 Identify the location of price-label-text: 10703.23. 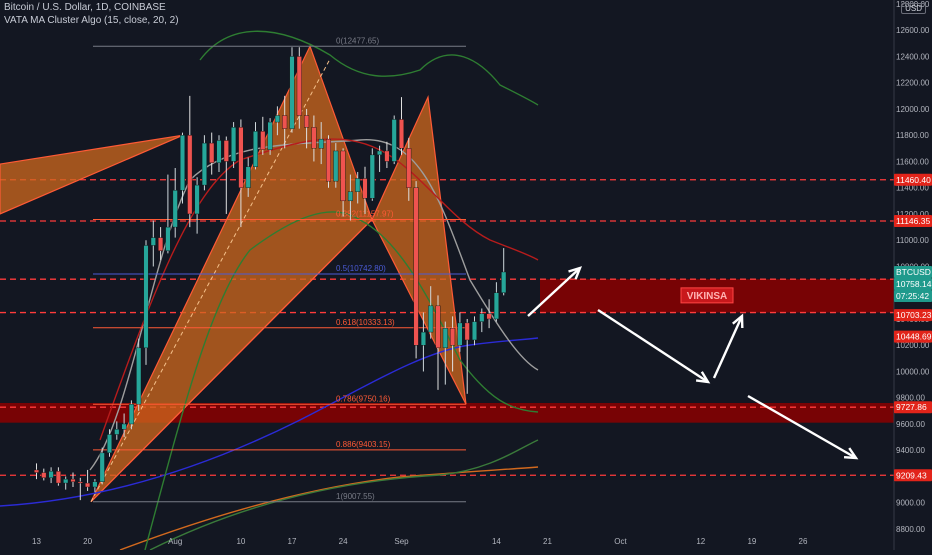
(914, 315).